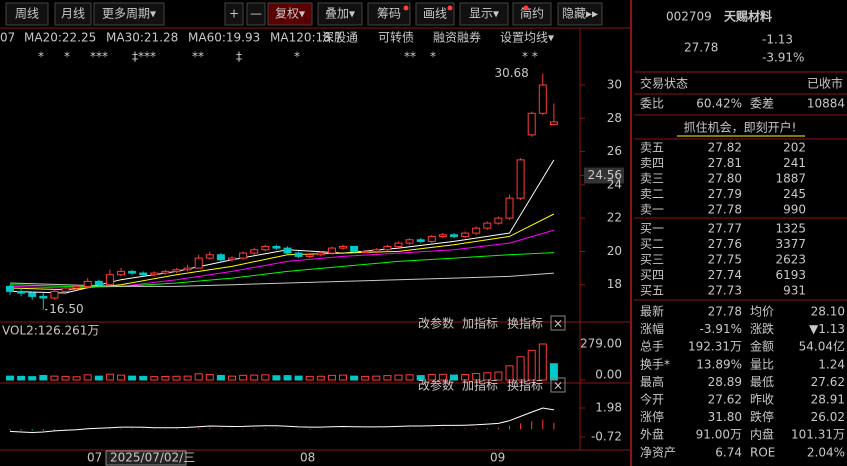 The width and height of the screenshot is (847, 466). I want to click on chart-link: 融资融券, so click(457, 37).